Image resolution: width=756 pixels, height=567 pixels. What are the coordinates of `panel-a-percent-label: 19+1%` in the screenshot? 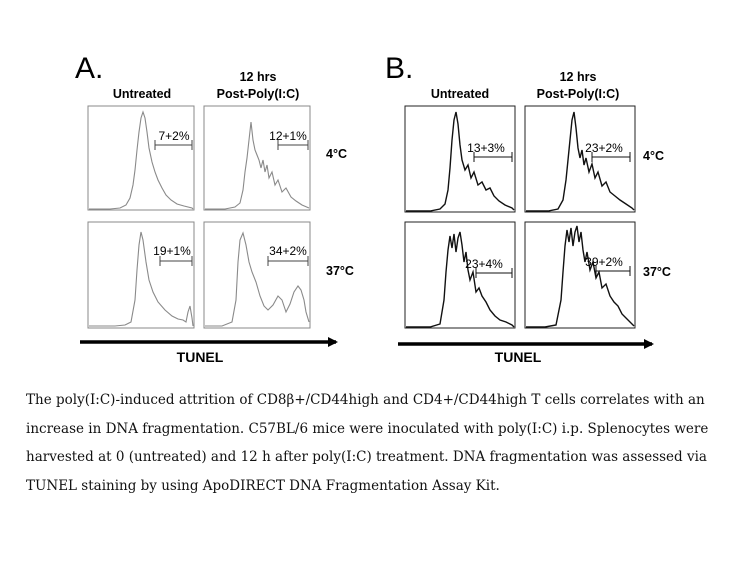 It's located at (172, 251).